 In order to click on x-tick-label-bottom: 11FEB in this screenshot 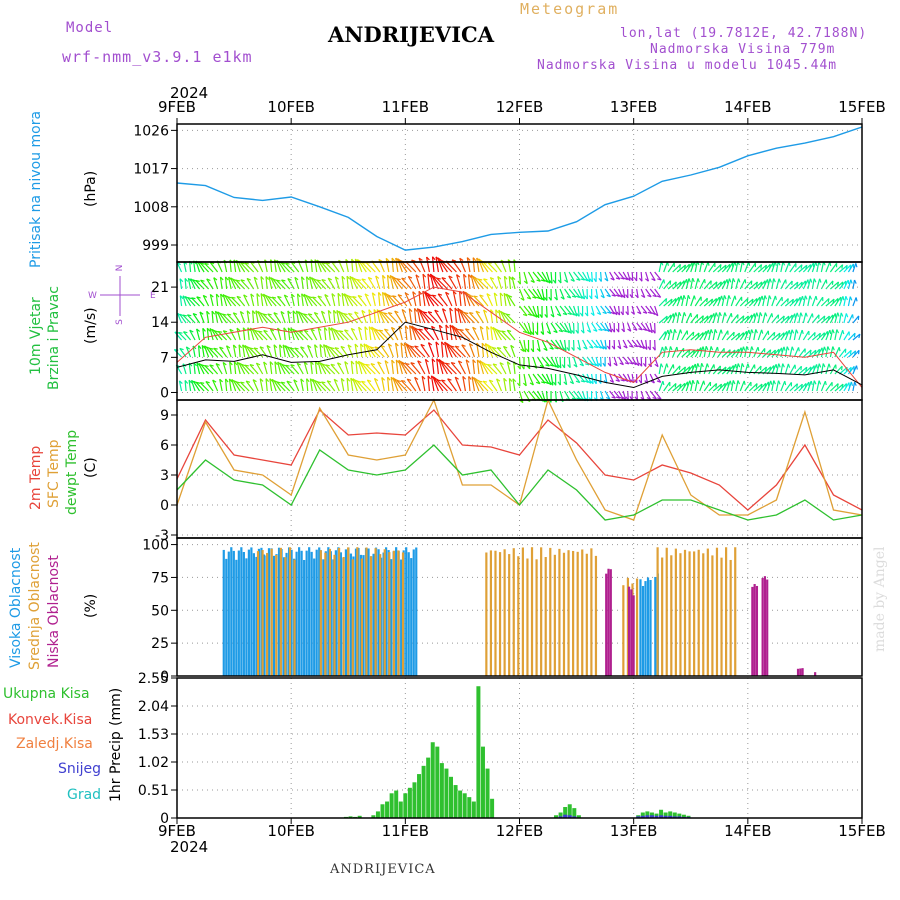, I will do `click(405, 831)`.